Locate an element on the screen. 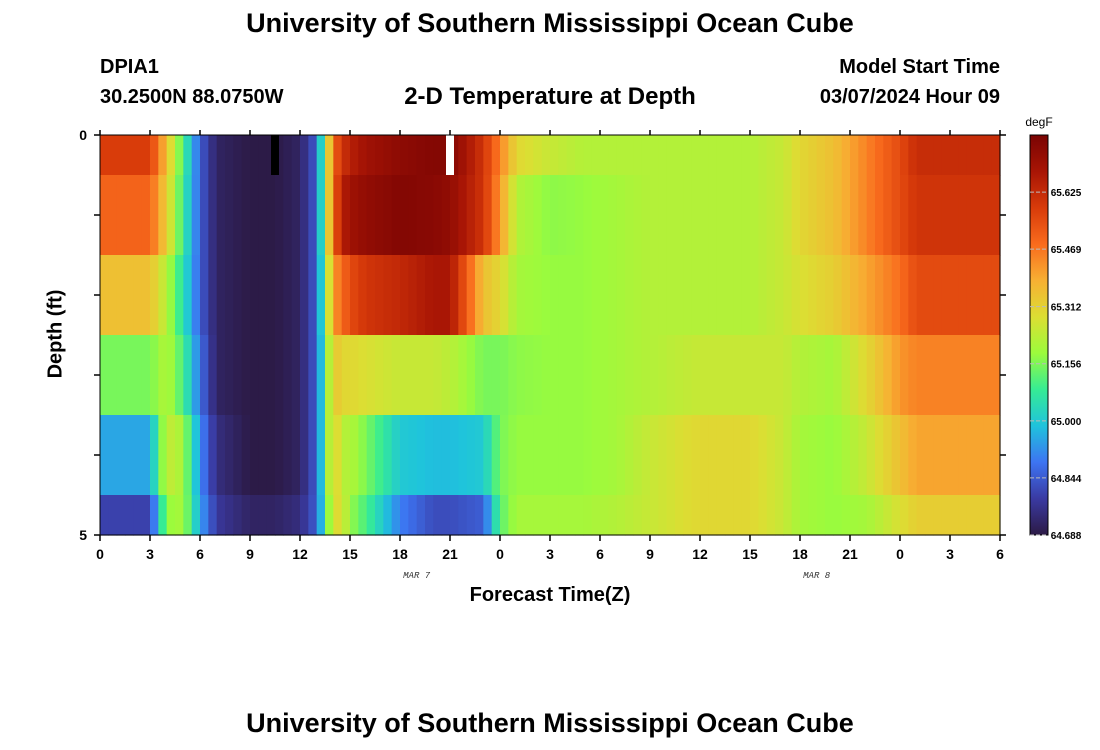 This screenshot has height=750, width=1100. x-tick-label: 3 is located at coordinates (950, 554).